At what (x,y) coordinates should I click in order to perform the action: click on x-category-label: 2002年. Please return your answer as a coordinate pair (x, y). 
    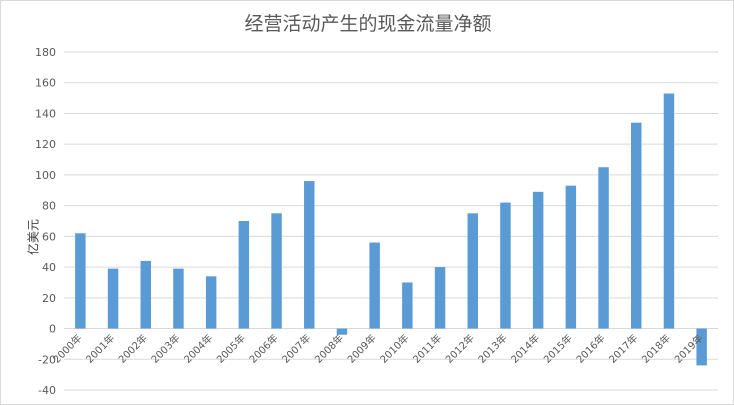
    Looking at the image, I should click on (133, 348).